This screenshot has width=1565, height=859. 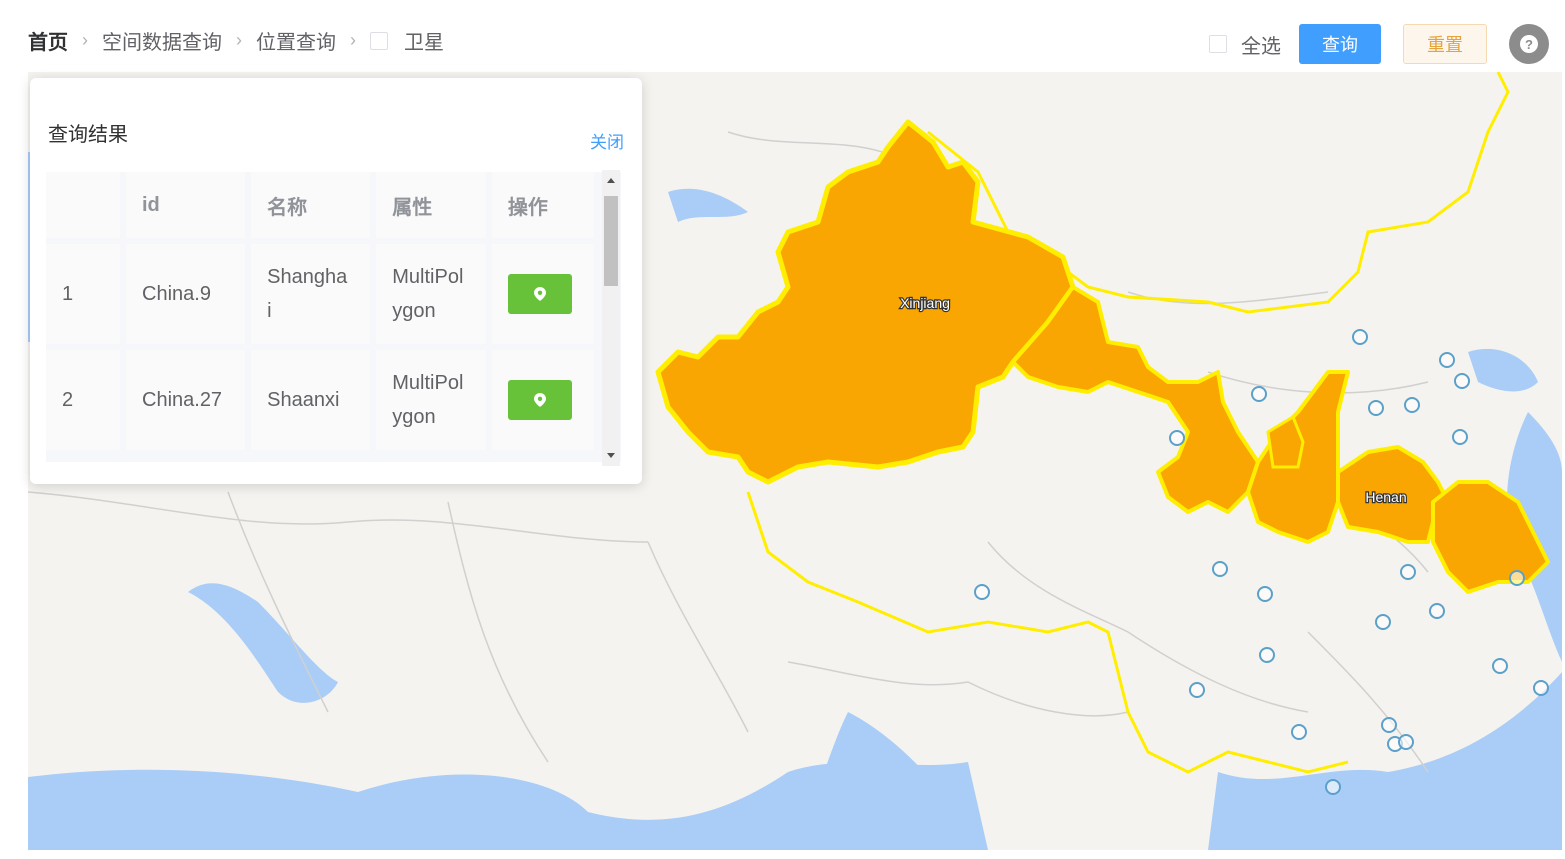 What do you see at coordinates (878, 781) in the screenshot?
I see `bay-of-bengal` at bounding box center [878, 781].